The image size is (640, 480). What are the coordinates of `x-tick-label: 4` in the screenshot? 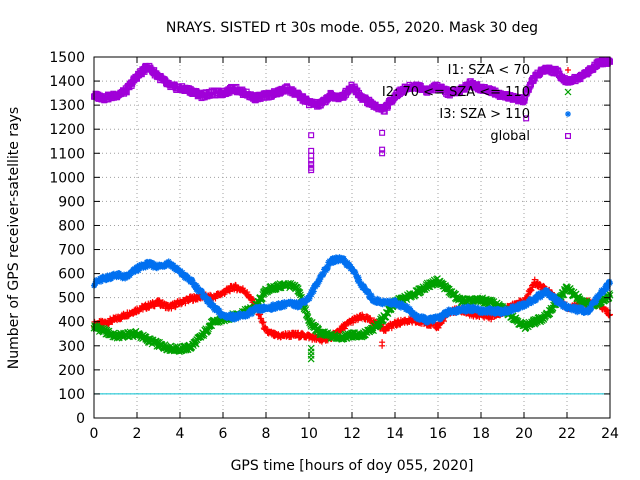 It's located at (180, 434).